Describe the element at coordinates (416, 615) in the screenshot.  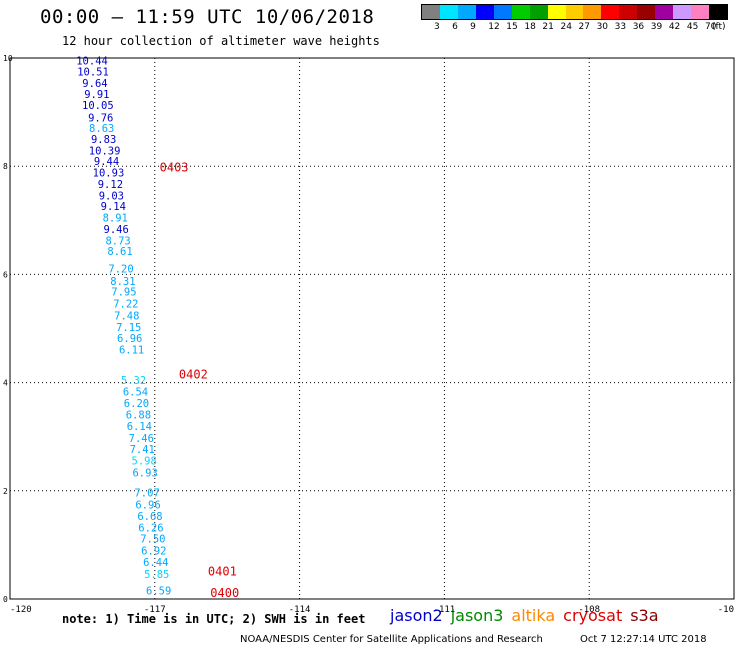
I see `satellite-legend-item: jason2` at that location.